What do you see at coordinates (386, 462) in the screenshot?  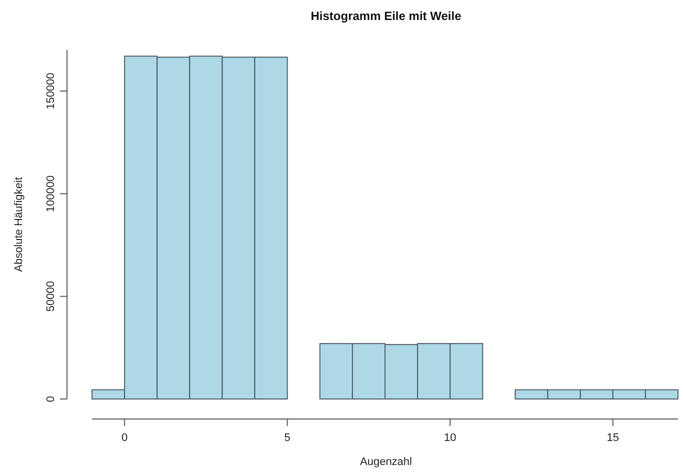 I see `x-axis-title: Augenzahl` at bounding box center [386, 462].